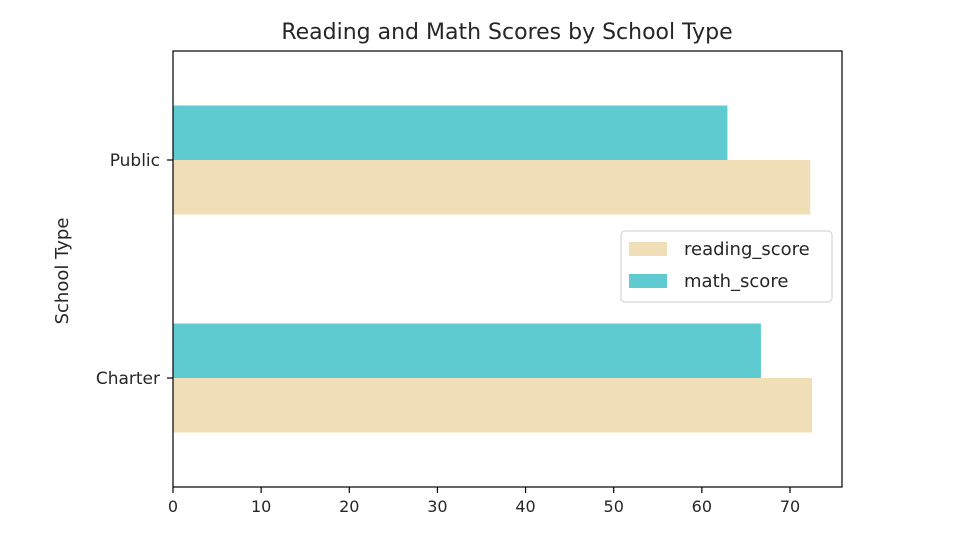 The image size is (974, 534). Describe the element at coordinates (747, 249) in the screenshot. I see `legend-label-reading-score: reading_score` at that location.